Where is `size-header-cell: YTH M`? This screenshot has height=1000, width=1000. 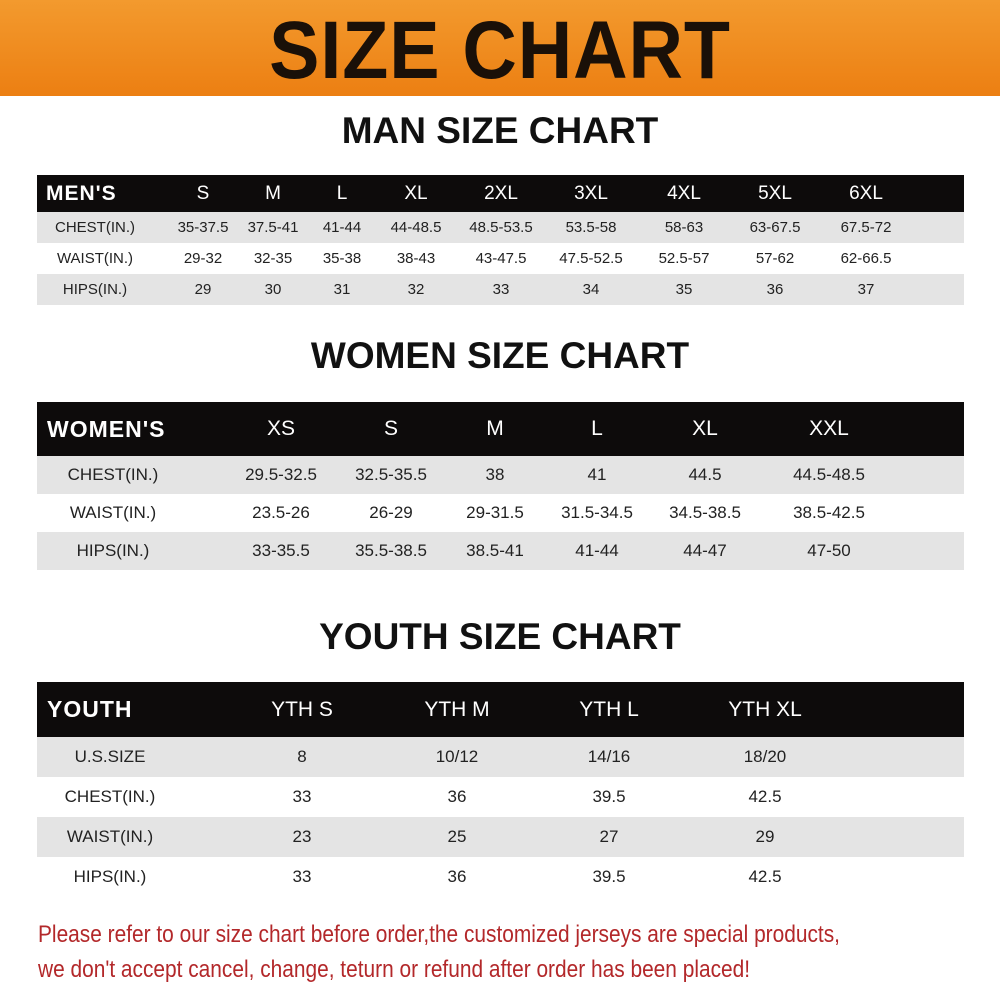 size-header-cell: YTH M is located at coordinates (457, 709).